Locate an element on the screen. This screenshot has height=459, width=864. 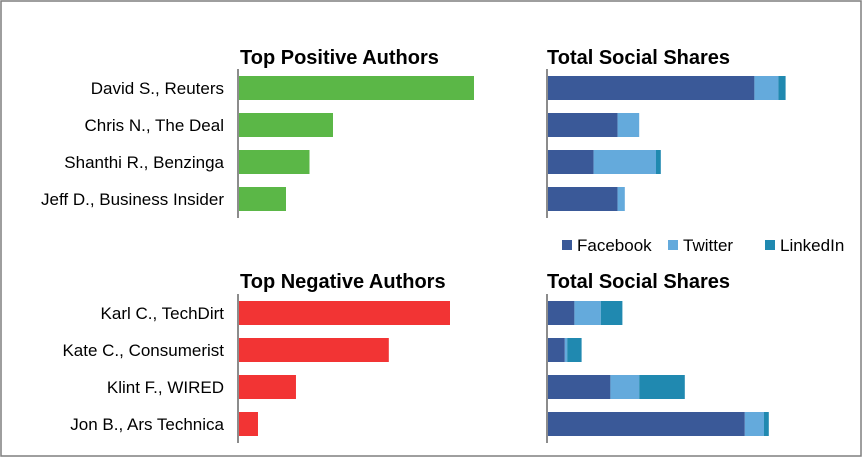
legend-swatch-facebook is located at coordinates (567, 245).